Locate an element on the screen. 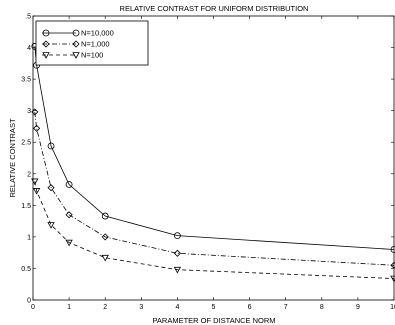 The width and height of the screenshot is (395, 325). legend: N=10,000 N=1,000 N=100 is located at coordinates (92, 43).